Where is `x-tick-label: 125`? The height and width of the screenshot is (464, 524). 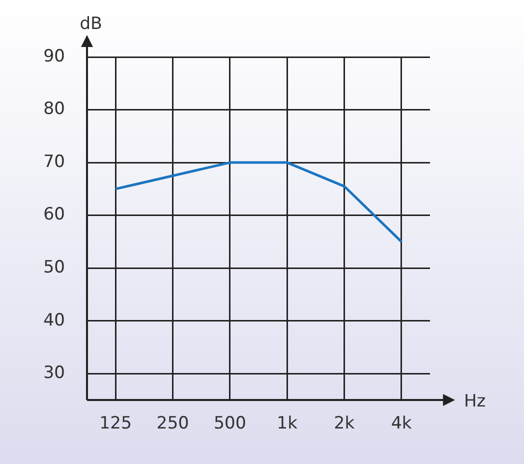 x-tick-label: 125 is located at coordinates (115, 424).